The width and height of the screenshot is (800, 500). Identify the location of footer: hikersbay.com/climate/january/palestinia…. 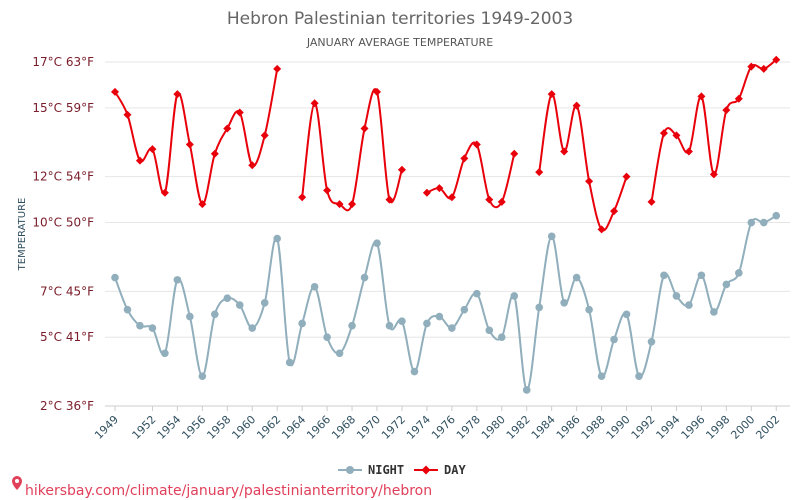
(222, 487).